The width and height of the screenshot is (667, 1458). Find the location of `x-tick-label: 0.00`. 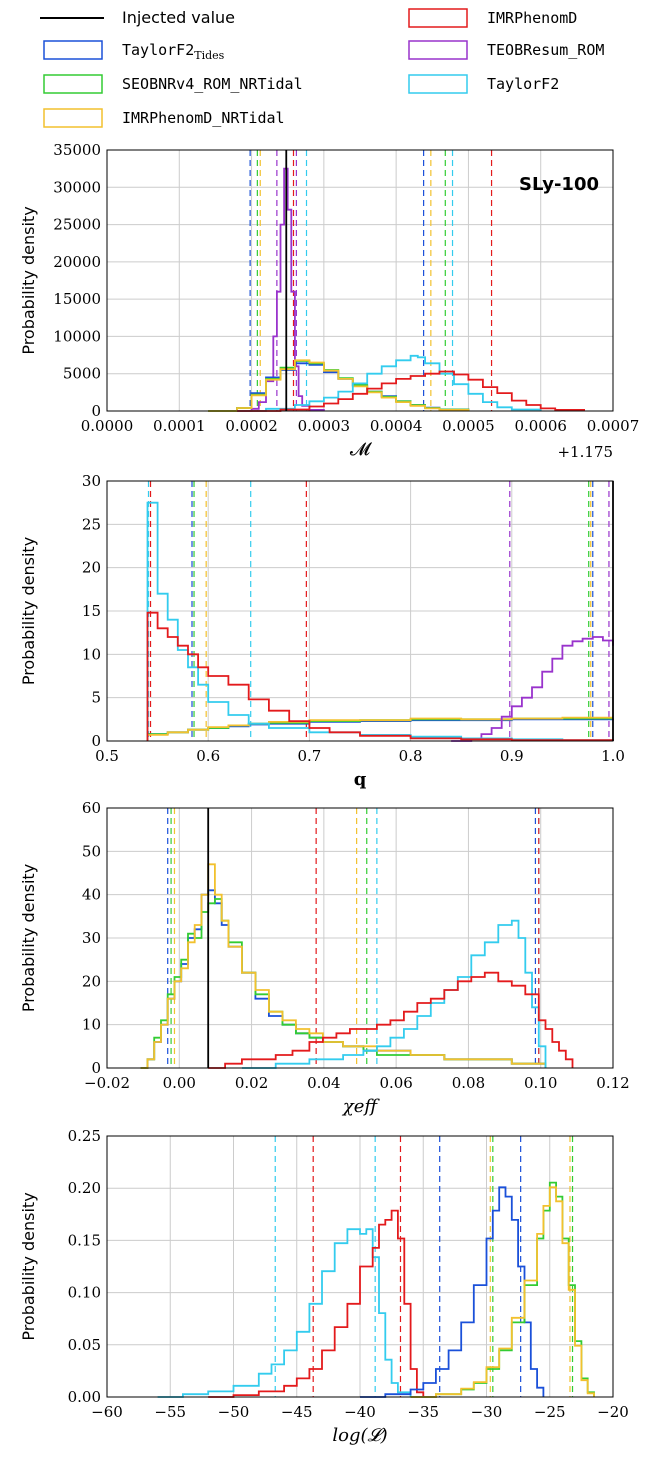

x-tick-label: 0.00 is located at coordinates (179, 1083).